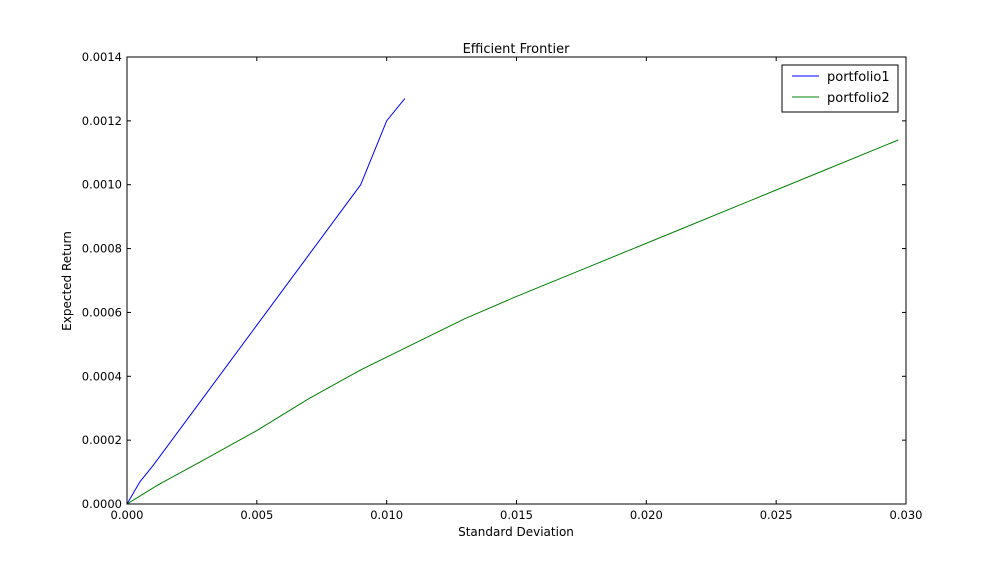 This screenshot has width=1008, height=580. Describe the element at coordinates (67, 281) in the screenshot. I see `y-axis-label: Expected Return` at that location.